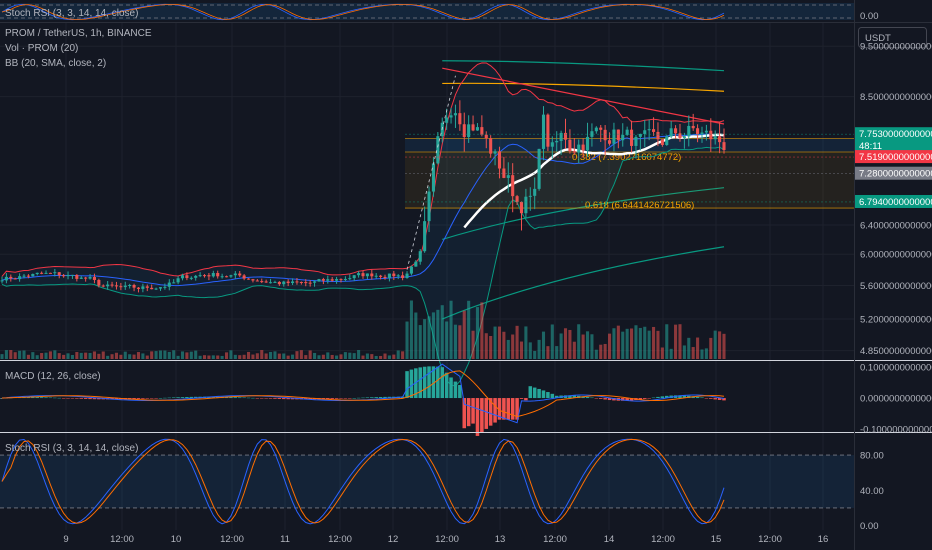 The height and width of the screenshot is (550, 932). Describe the element at coordinates (869, 16) in the screenshot. I see `top-axis-value: 0.00` at that location.